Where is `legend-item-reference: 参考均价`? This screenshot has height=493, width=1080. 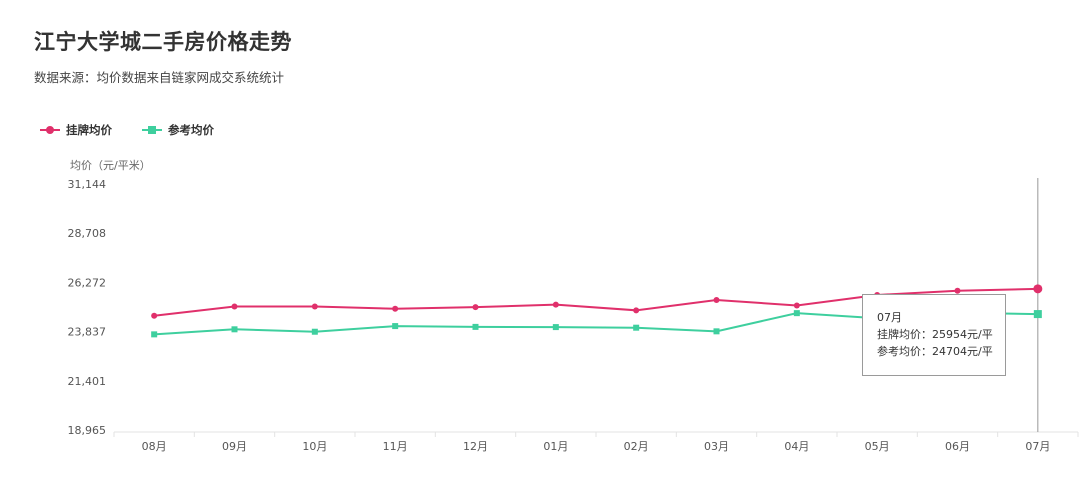 legend-item-reference: 参考均价 is located at coordinates (178, 130).